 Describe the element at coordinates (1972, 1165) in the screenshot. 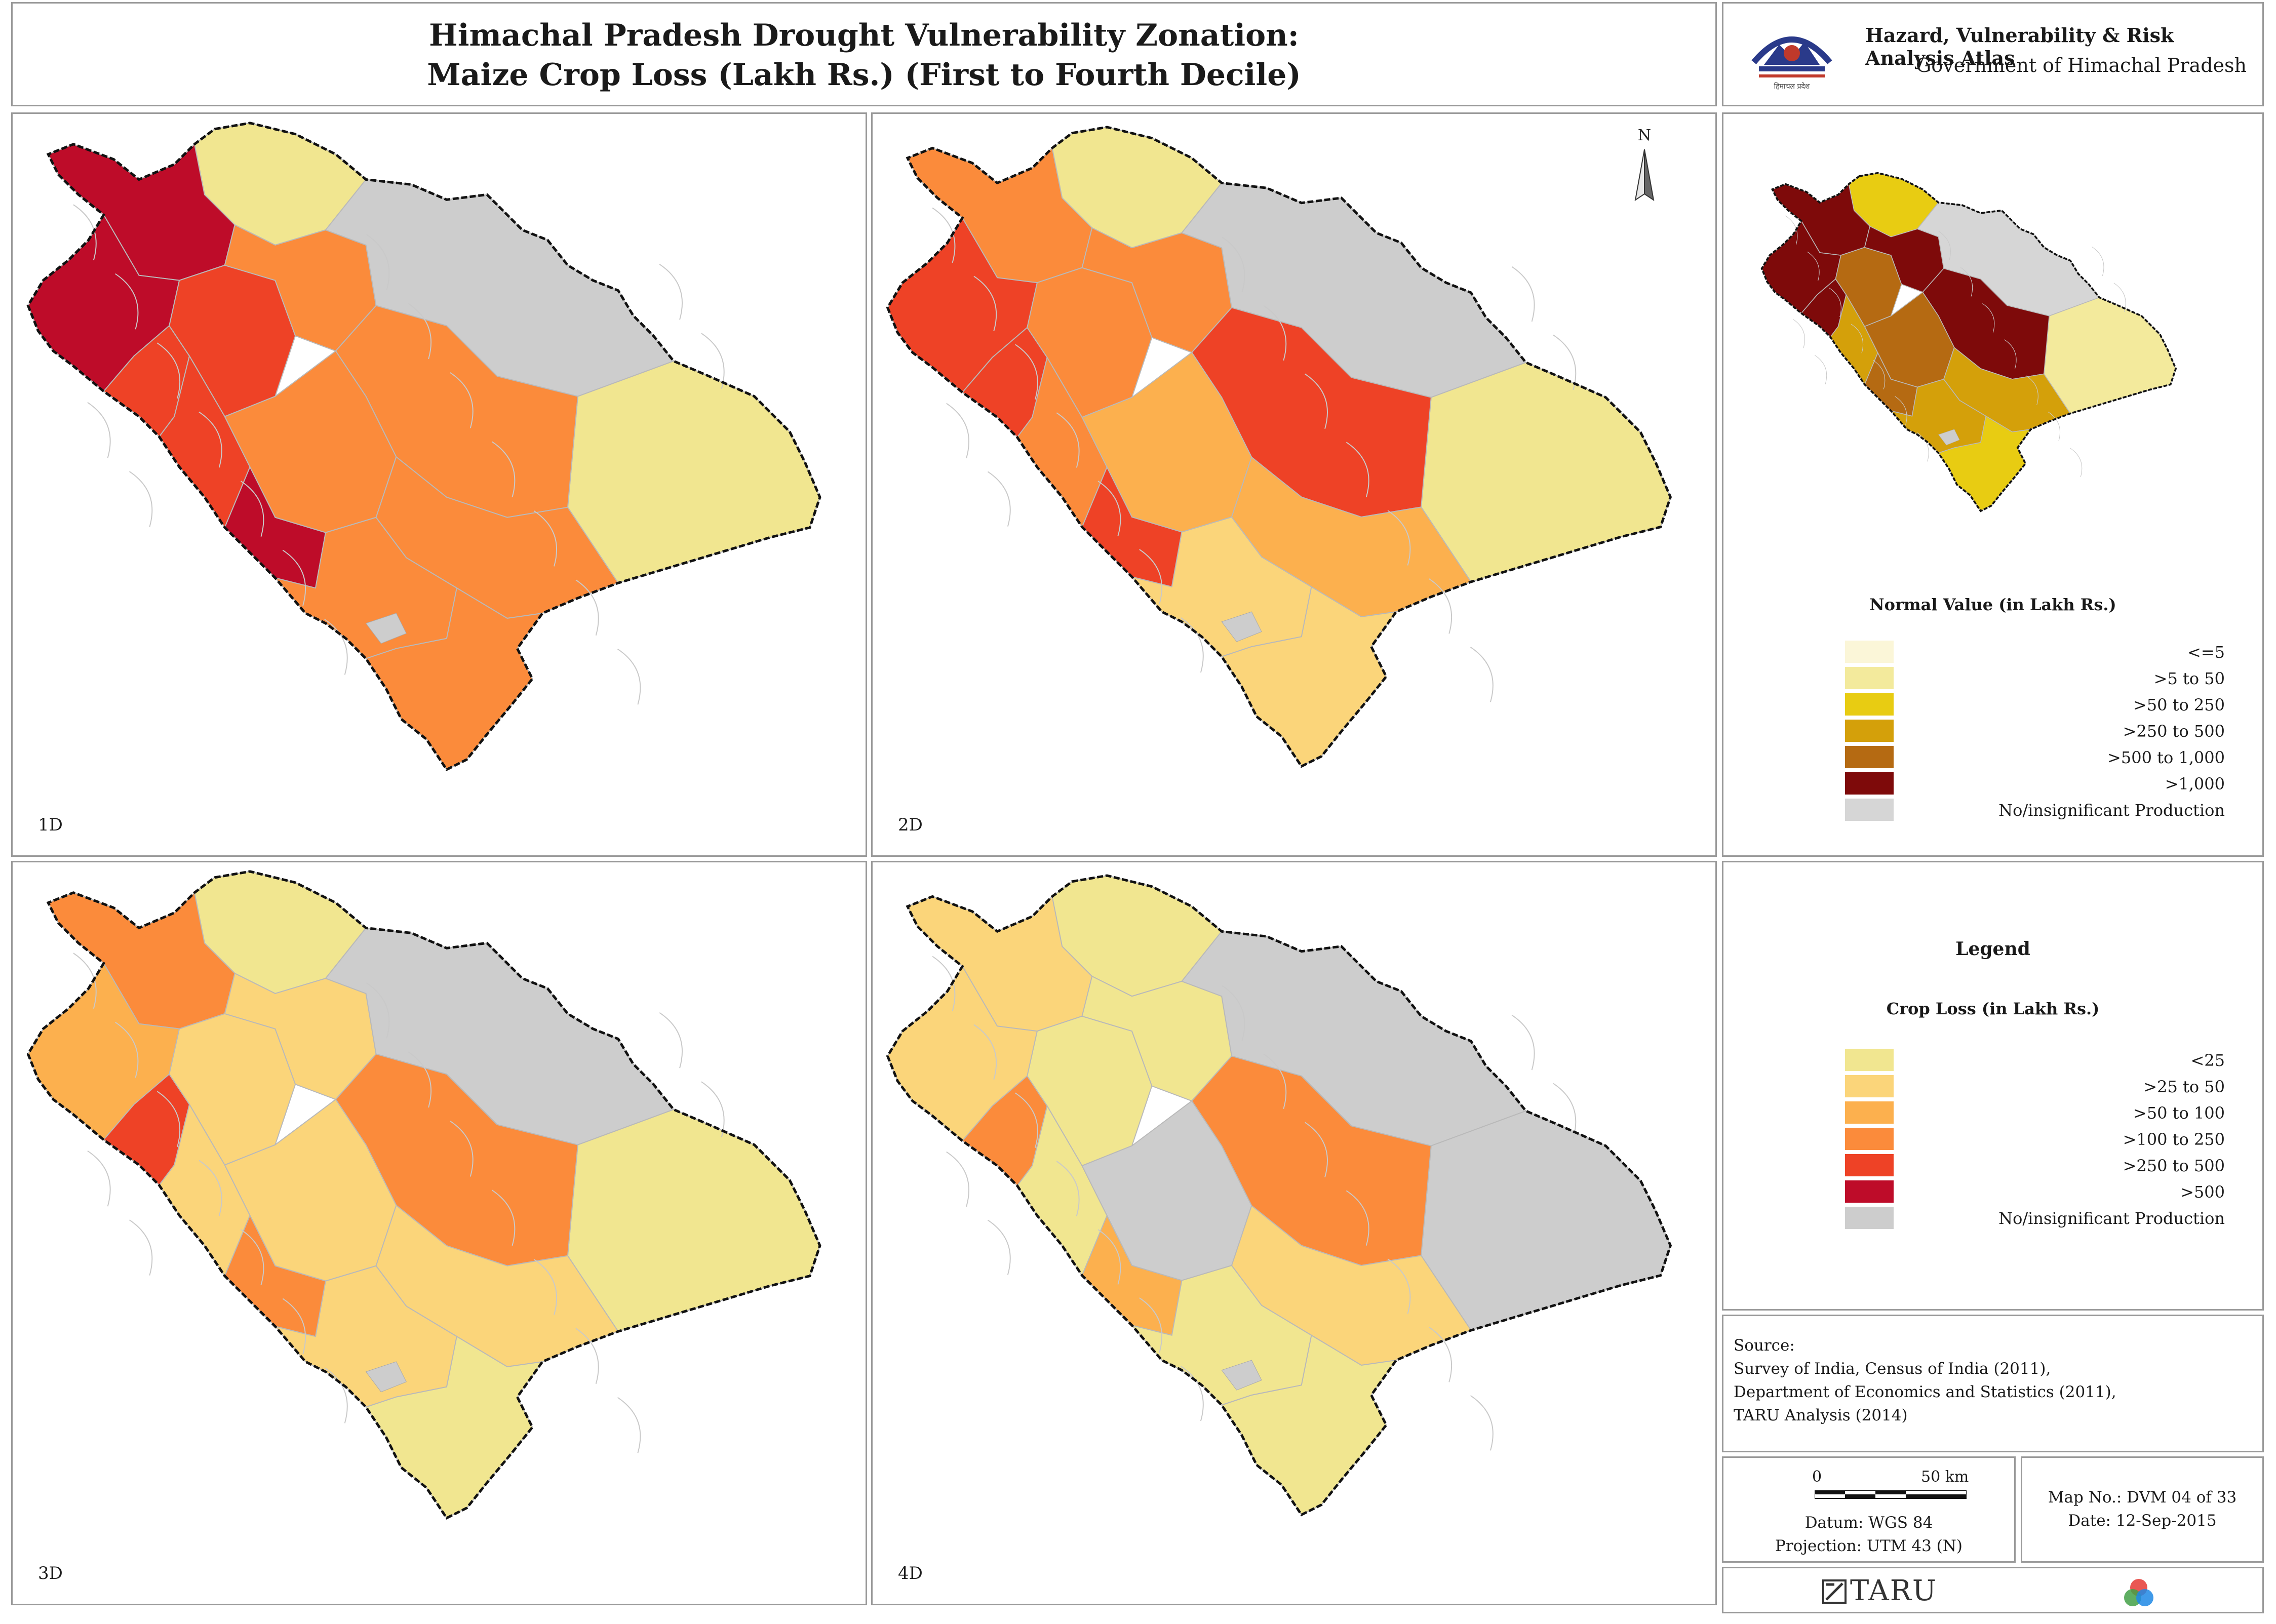

I see `crop-loss-legend-row: >250 to 500` at that location.